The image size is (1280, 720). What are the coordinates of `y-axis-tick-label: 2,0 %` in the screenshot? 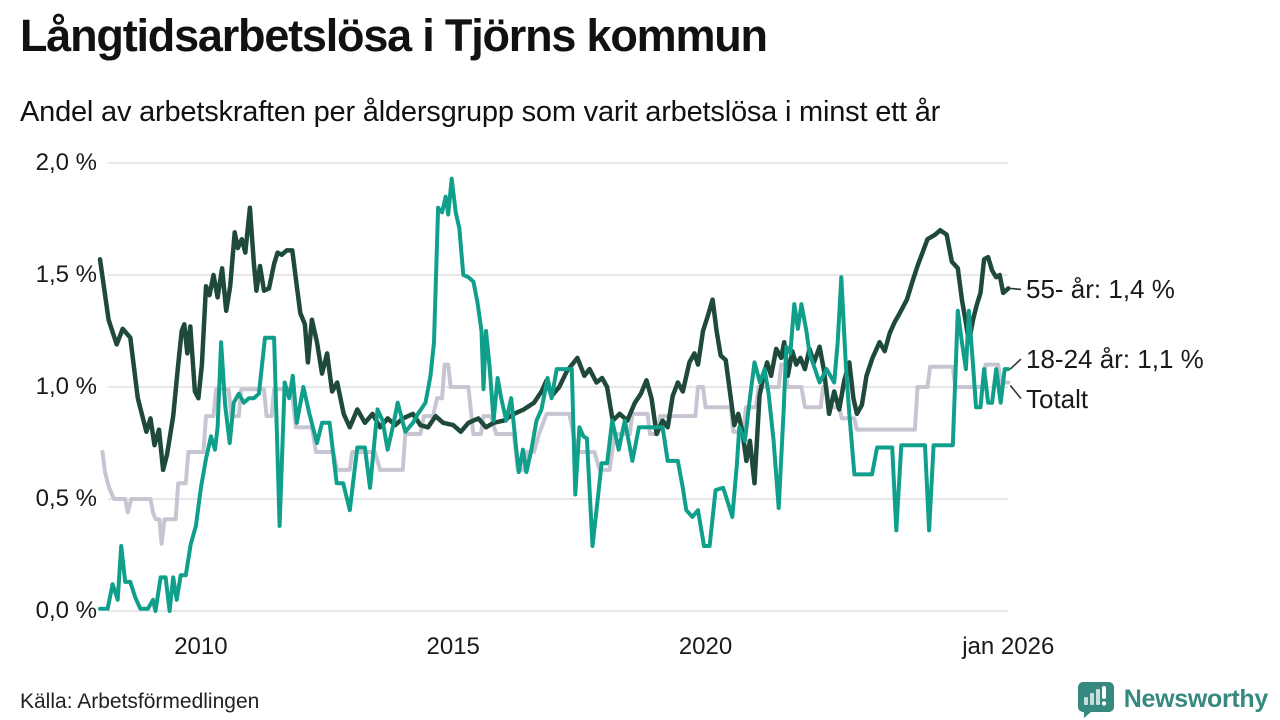 It's located at (66, 162).